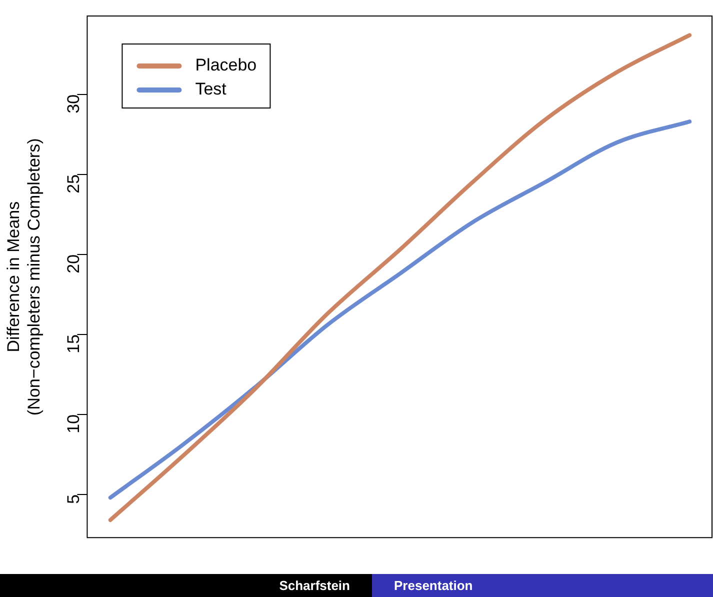 This screenshot has height=597, width=713. Describe the element at coordinates (186, 585) in the screenshot. I see `text: Scharfstein` at that location.